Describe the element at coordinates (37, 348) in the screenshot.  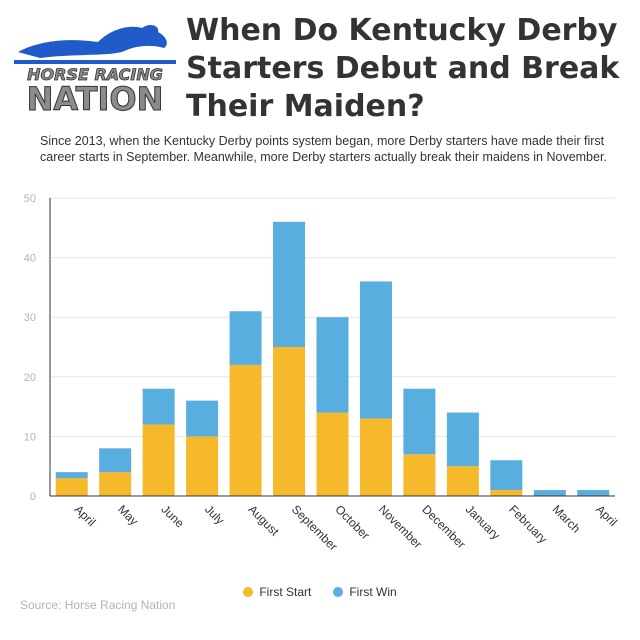
I see `y-axis: 0 10 20 30 40 50` at that location.